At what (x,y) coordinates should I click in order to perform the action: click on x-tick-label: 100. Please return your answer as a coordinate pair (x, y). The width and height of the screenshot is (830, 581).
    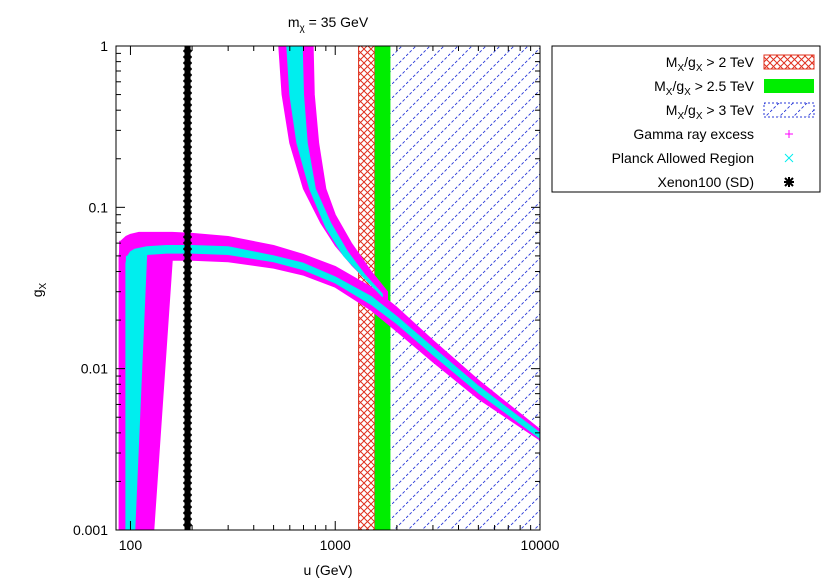
    Looking at the image, I should click on (131, 545).